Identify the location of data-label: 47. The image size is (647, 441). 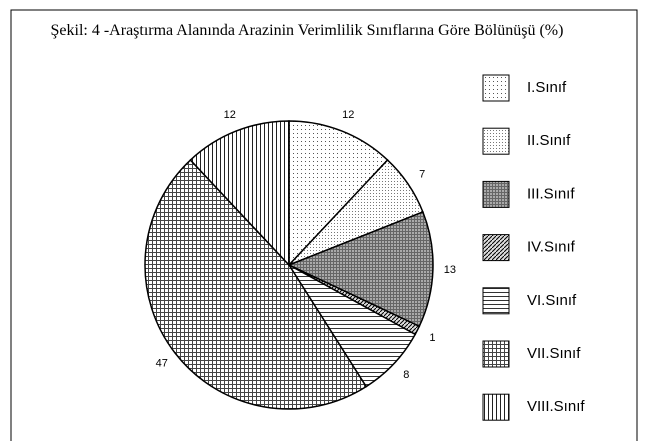
(162, 364).